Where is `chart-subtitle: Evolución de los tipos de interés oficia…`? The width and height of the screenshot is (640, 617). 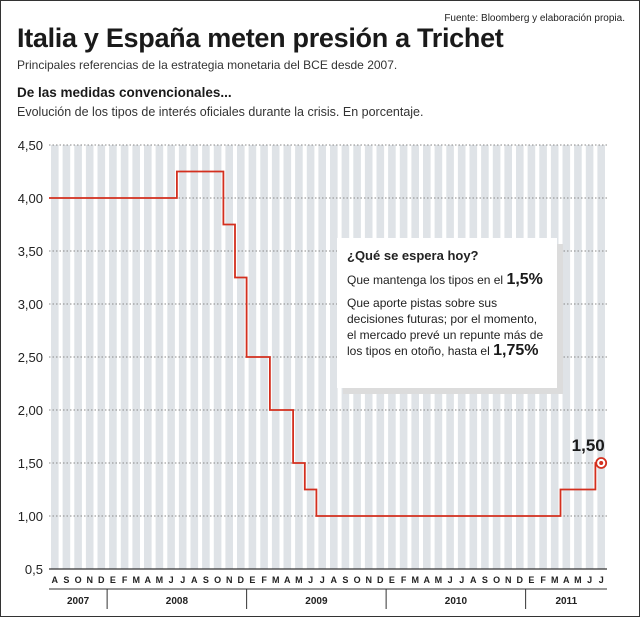
chart-subtitle: Evolución de los tipos de interés oficia… is located at coordinates (220, 112).